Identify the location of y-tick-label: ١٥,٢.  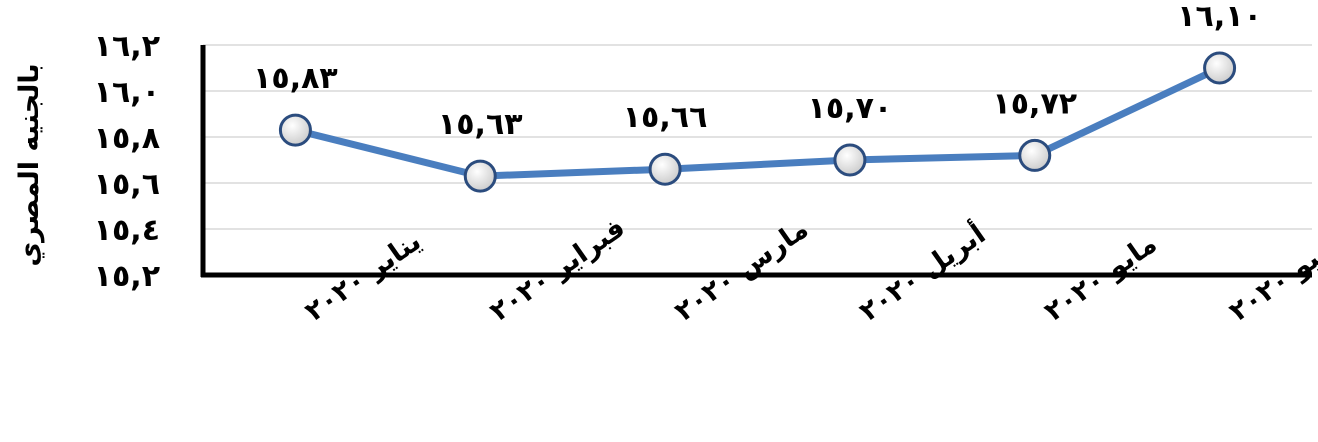
(127, 276).